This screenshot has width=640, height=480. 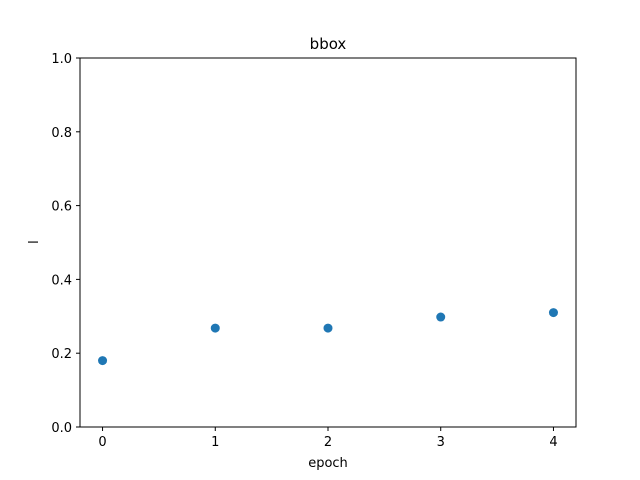 I want to click on chart-title: bbox, so click(x=328, y=44).